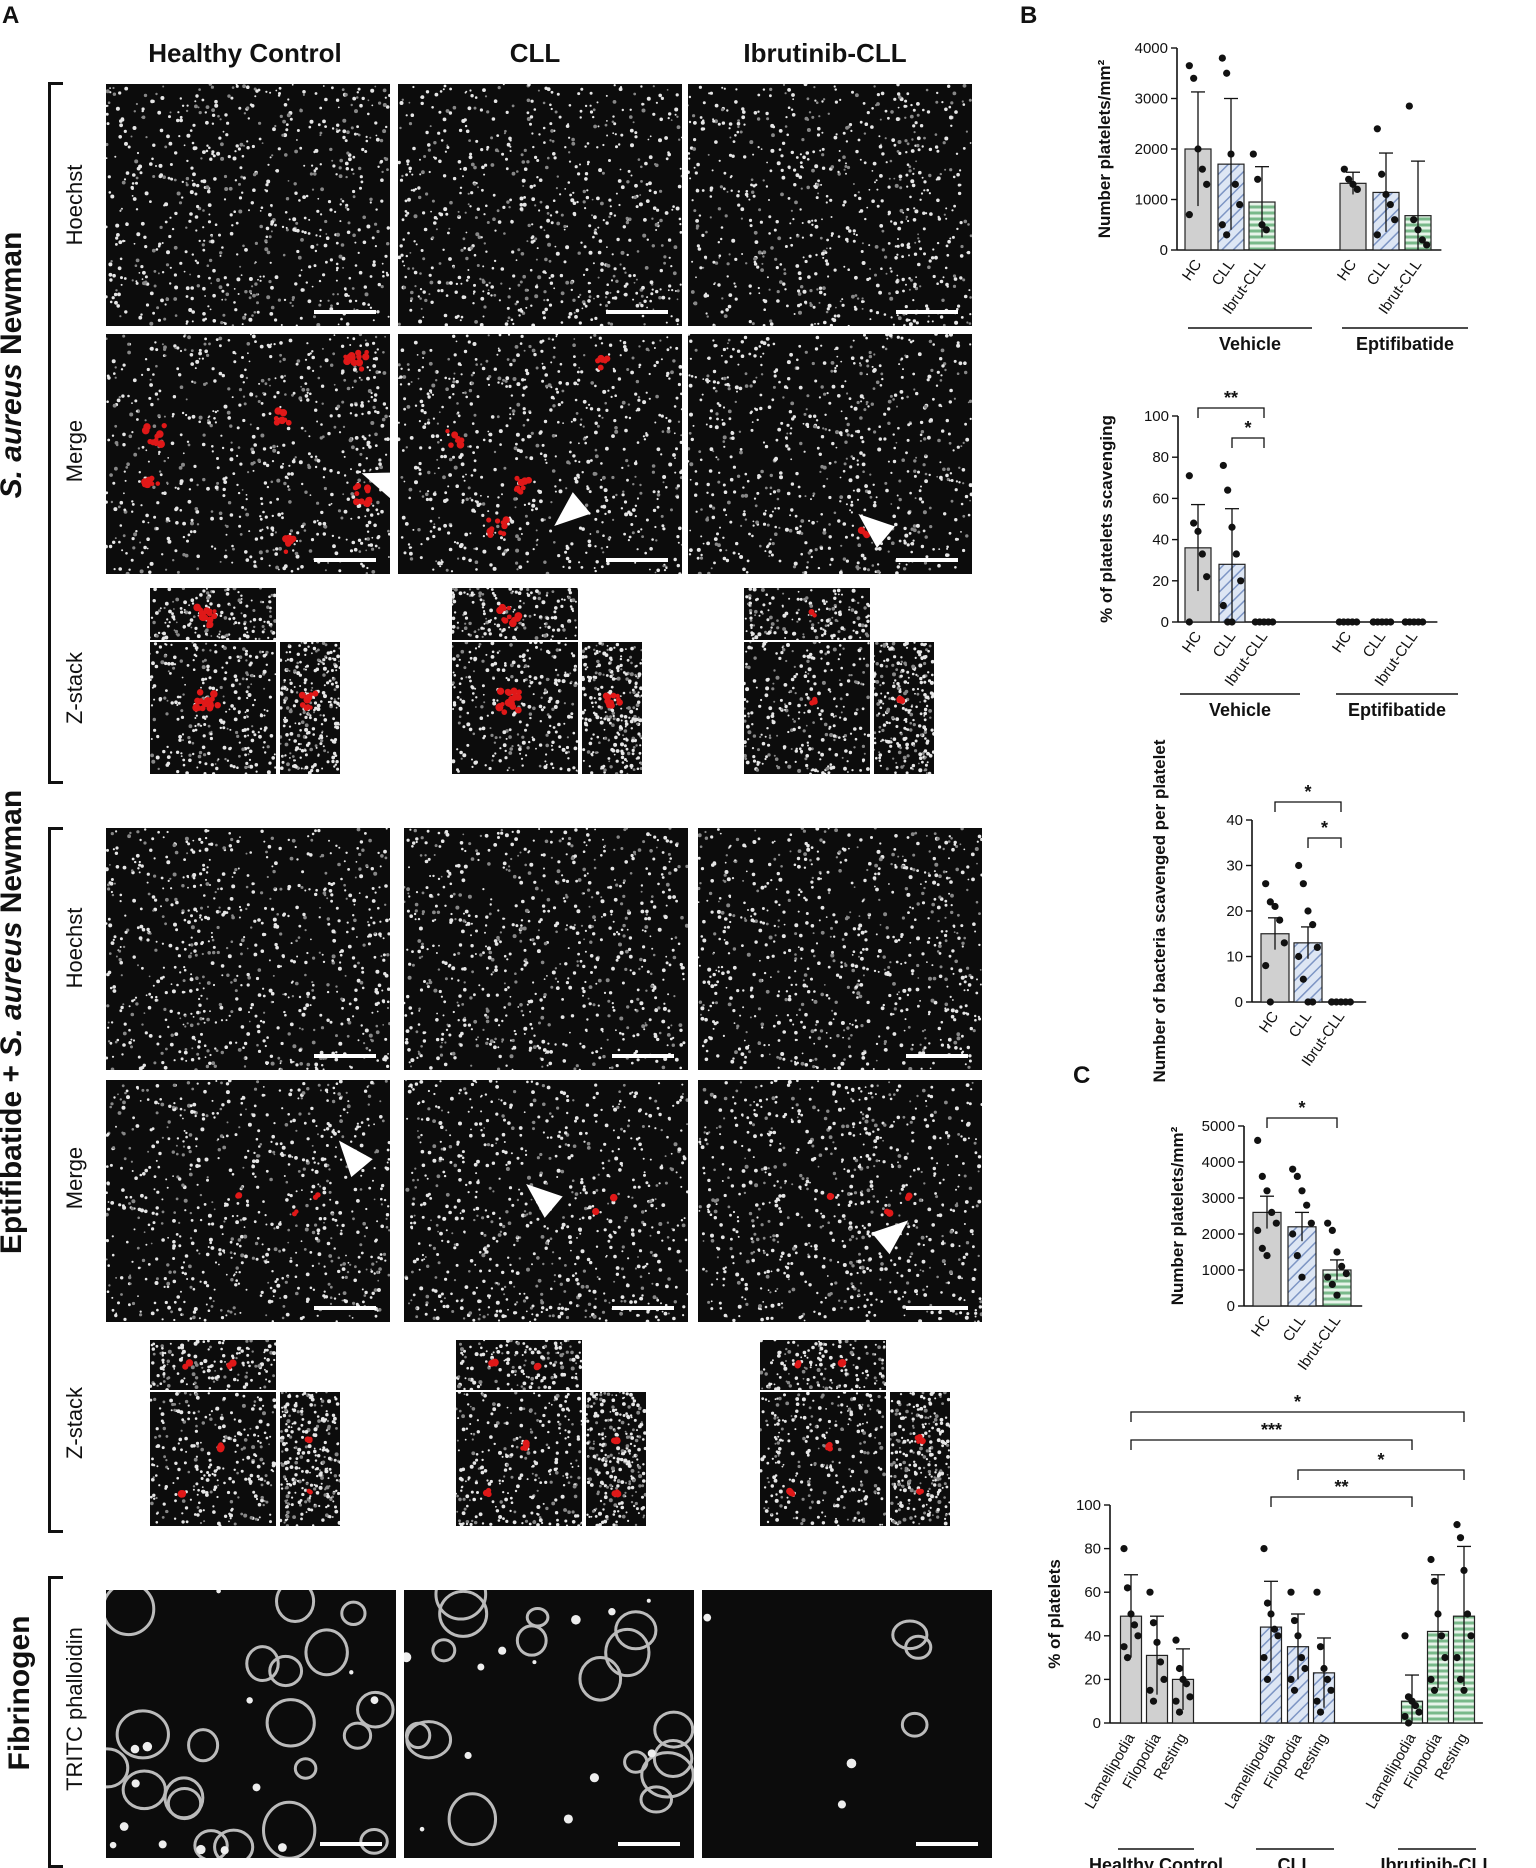 This screenshot has width=1536, height=1868. Describe the element at coordinates (1231, 1306) in the screenshot. I see `C1-ytick-label-0: 0` at that location.